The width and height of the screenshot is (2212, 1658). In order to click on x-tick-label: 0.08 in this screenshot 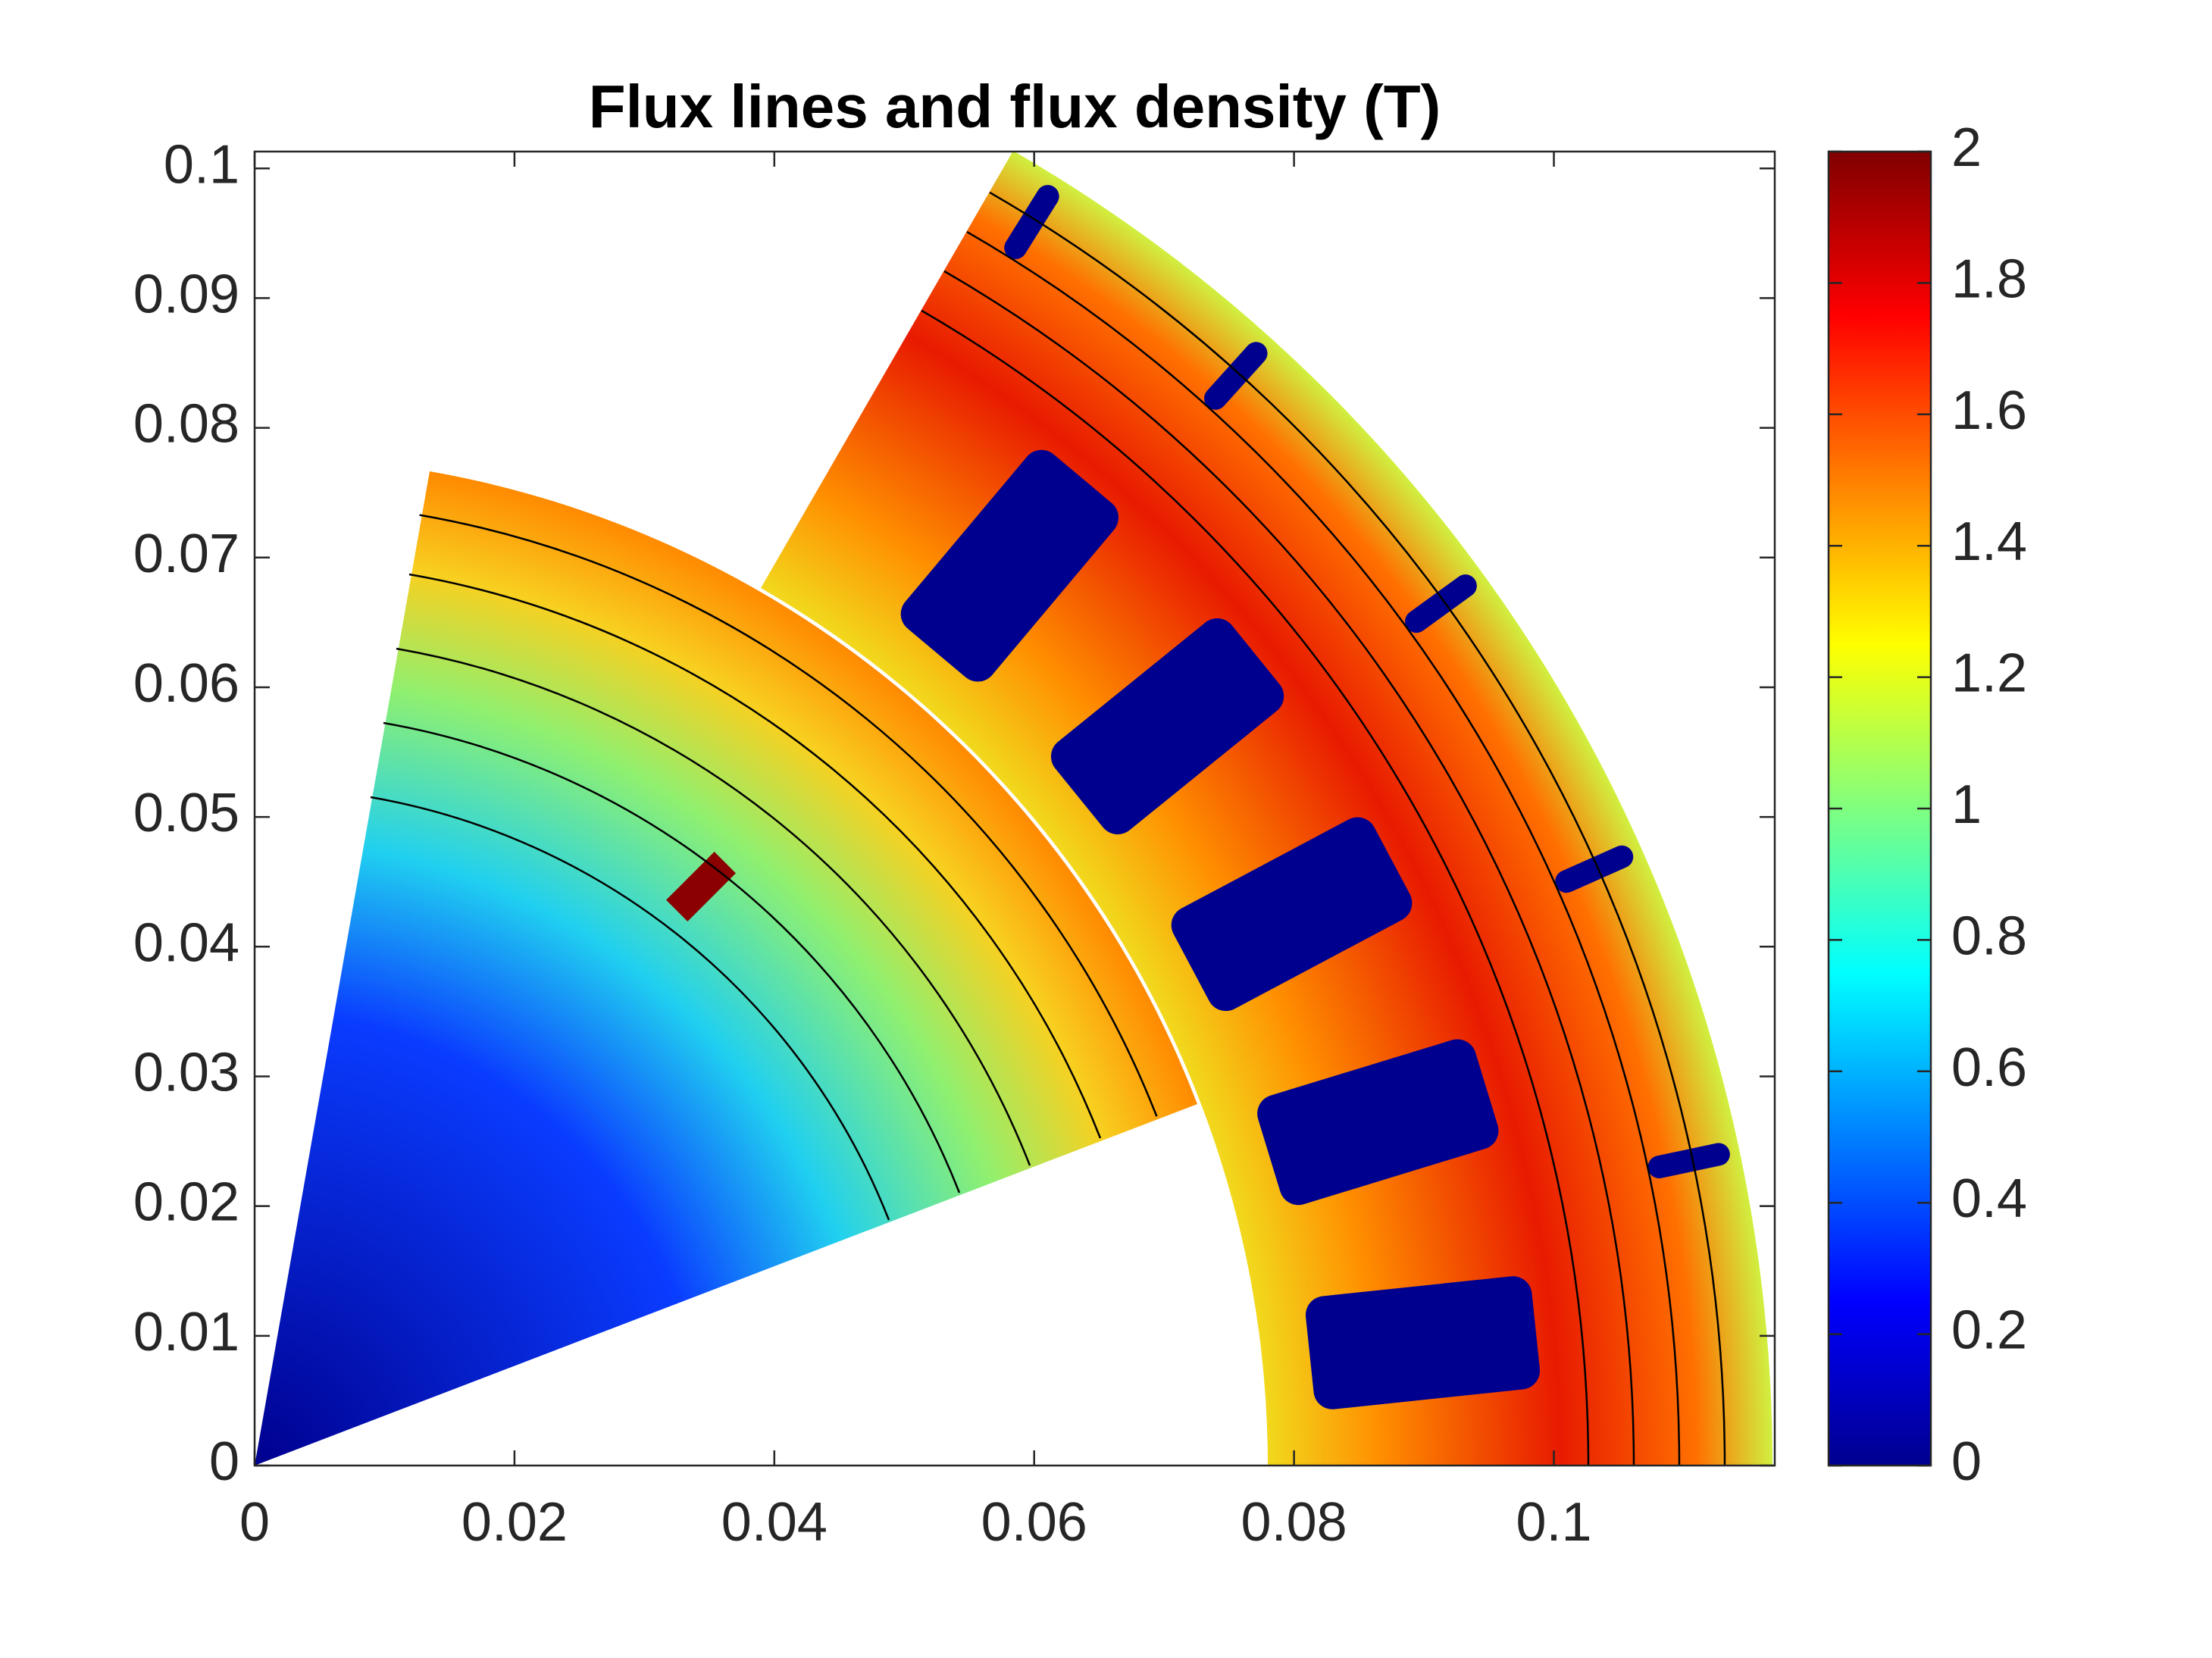, I will do `click(1294, 1522)`.